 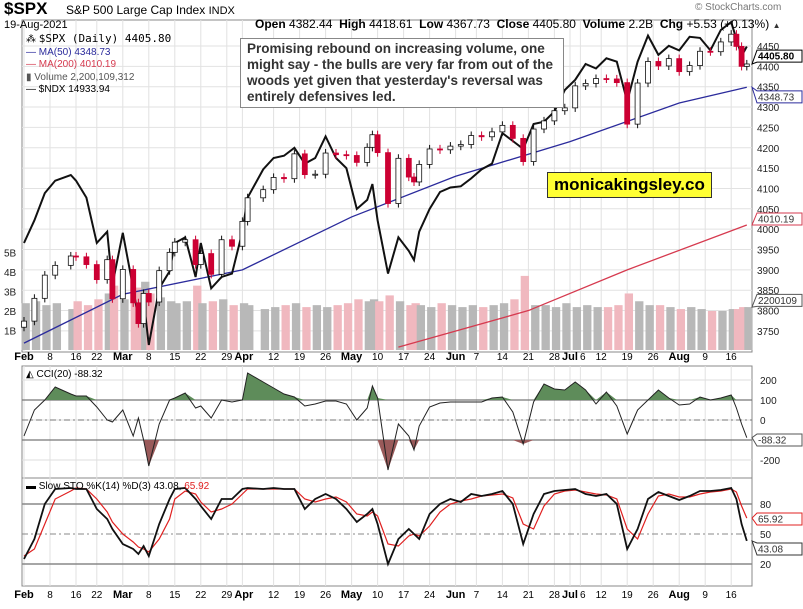 I want to click on legend-ndx: — $NDX 14933.94, so click(x=68, y=89).